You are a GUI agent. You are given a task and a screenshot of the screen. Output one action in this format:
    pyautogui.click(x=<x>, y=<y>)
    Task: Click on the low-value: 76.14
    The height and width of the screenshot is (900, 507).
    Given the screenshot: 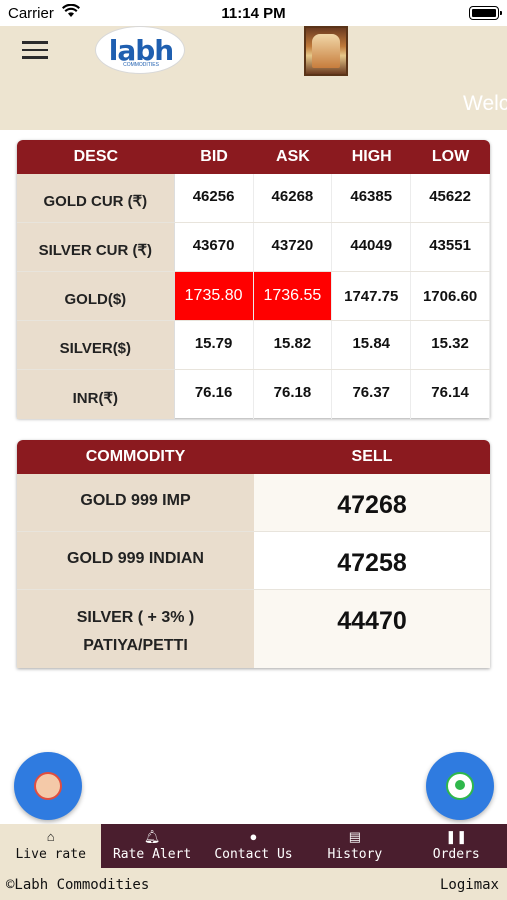 What is the action you would take?
    pyautogui.click(x=450, y=394)
    